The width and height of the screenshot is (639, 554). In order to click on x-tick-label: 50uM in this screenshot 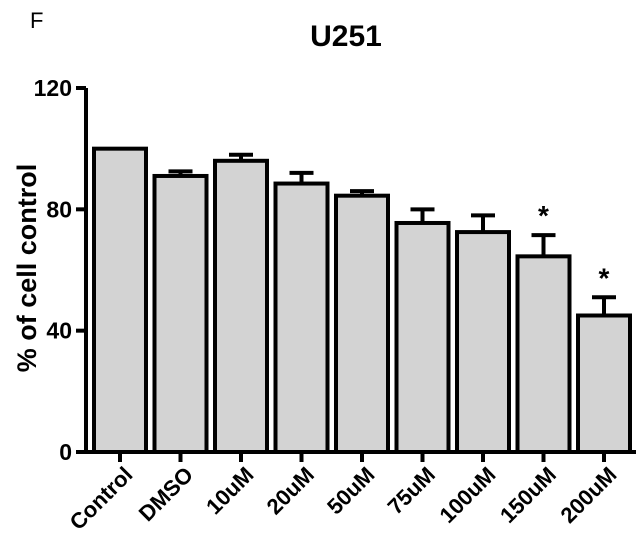, I will do `click(350, 490)`.